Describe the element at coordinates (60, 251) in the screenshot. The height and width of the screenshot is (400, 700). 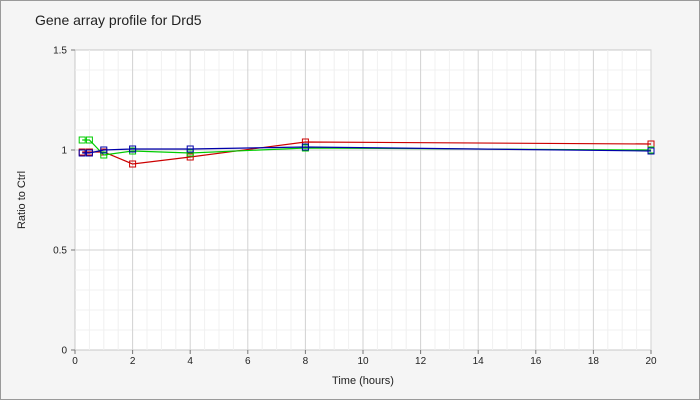
I see `y-tick-label: 0.5` at that location.